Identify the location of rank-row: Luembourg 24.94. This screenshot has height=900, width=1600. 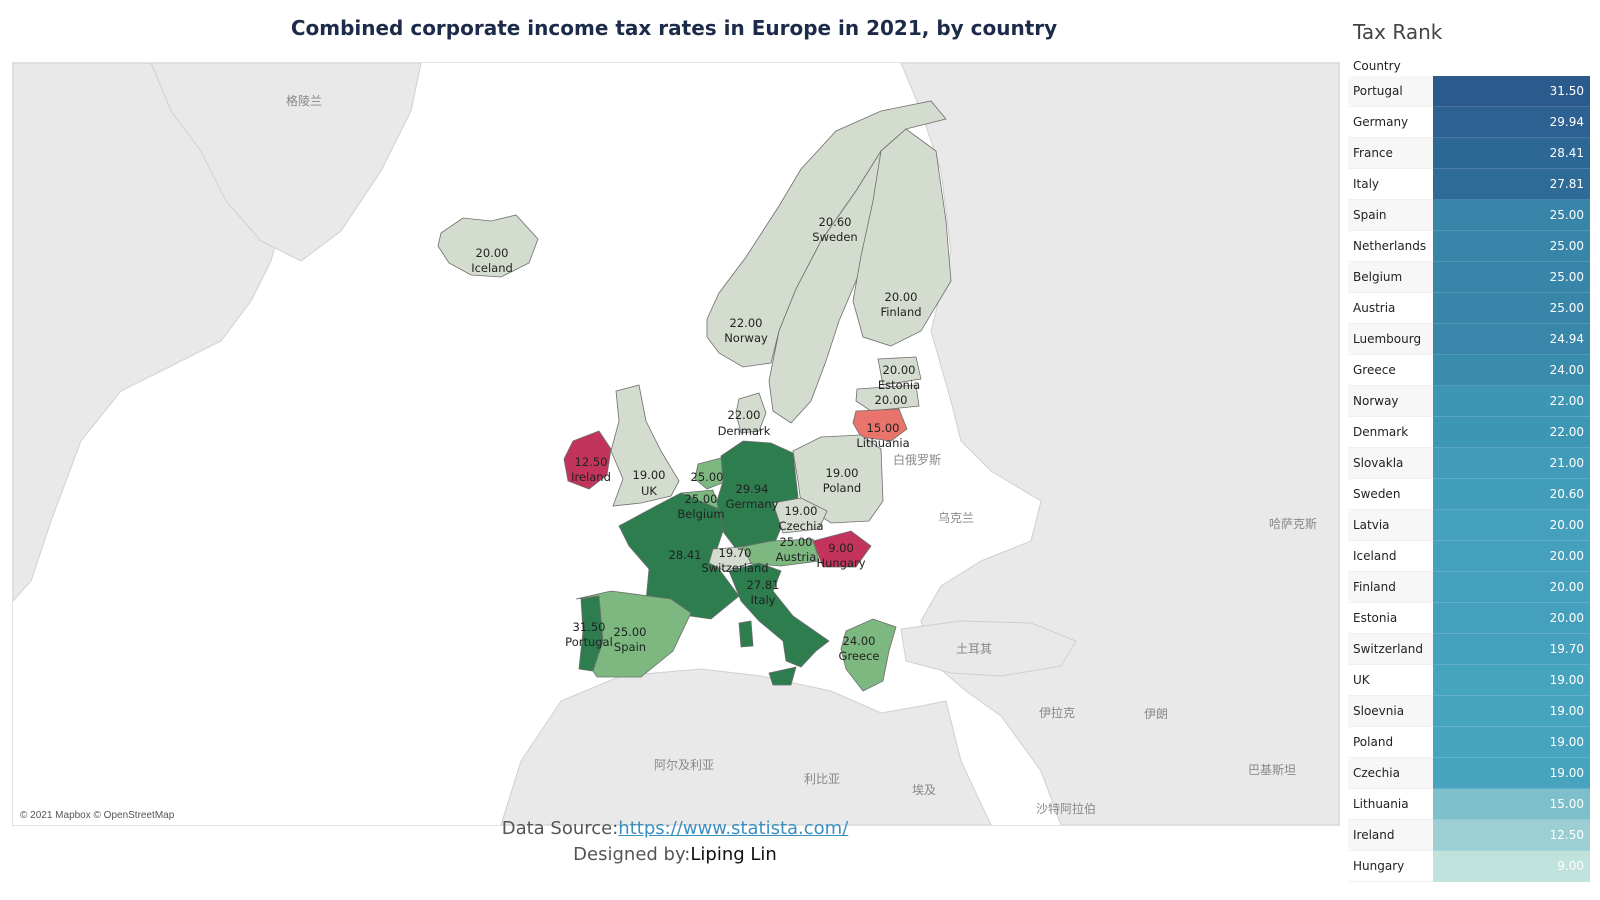
(1469, 339).